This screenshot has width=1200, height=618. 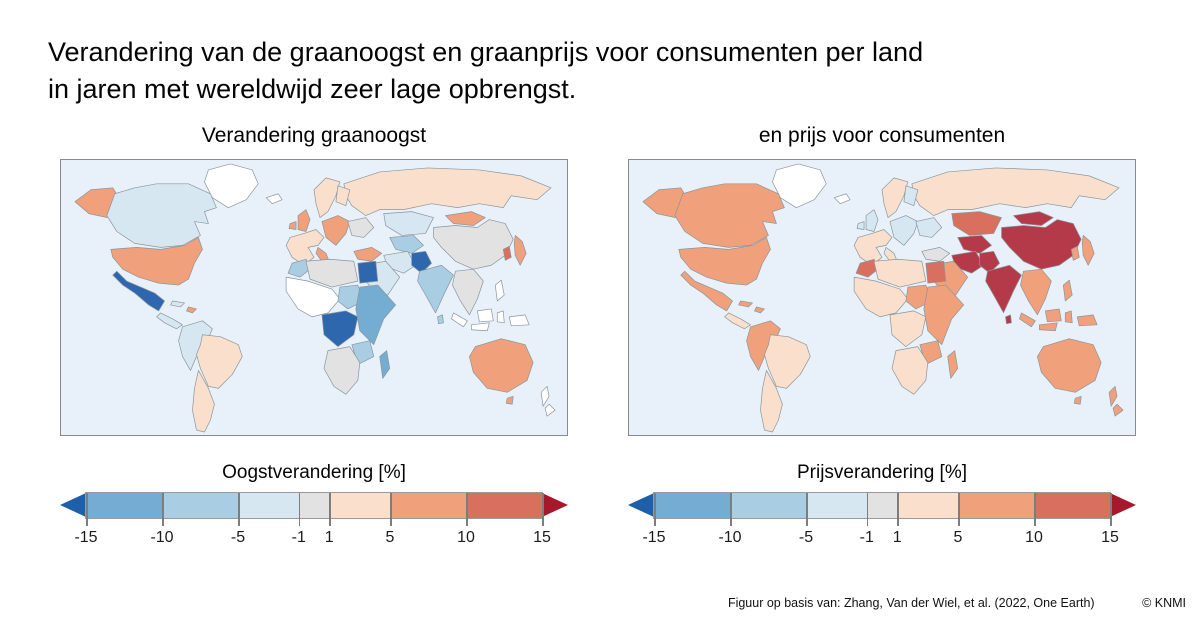 I want to click on colorbar-arrow-left, so click(x=73, y=505).